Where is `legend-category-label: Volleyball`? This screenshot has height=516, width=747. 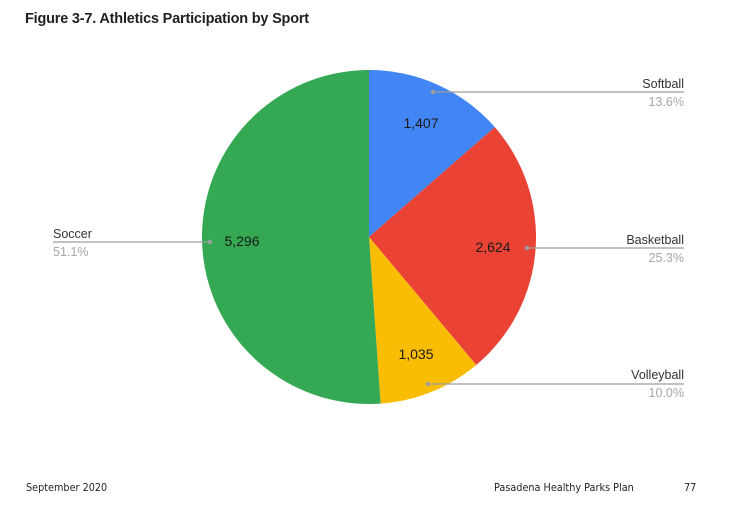 legend-category-label: Volleyball is located at coordinates (657, 375).